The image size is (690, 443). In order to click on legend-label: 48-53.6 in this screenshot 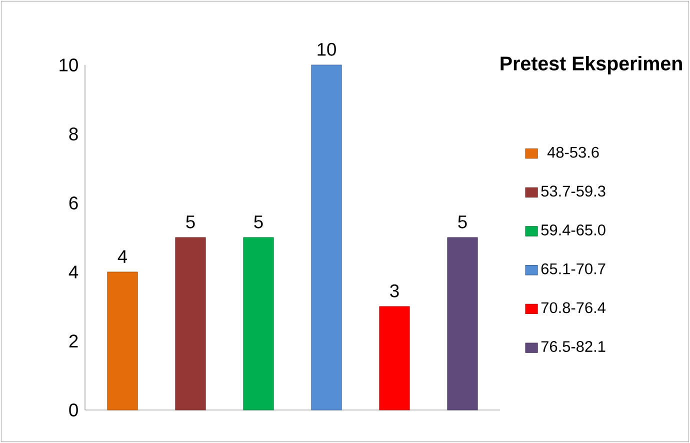, I will do `click(573, 152)`.